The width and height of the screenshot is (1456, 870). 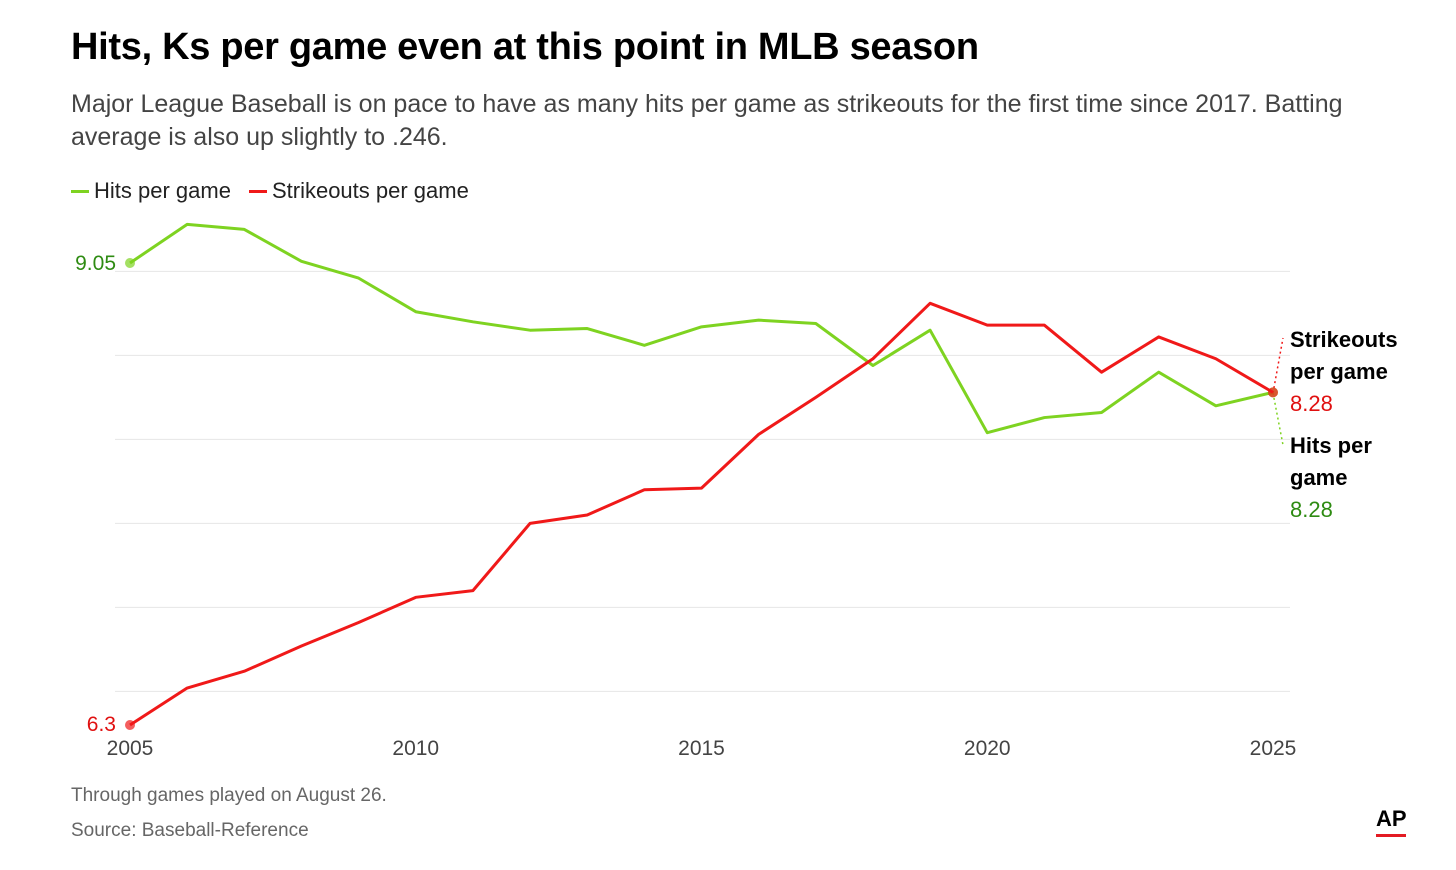 What do you see at coordinates (1331, 445) in the screenshot?
I see `end-label-hits-line1: Hits per` at bounding box center [1331, 445].